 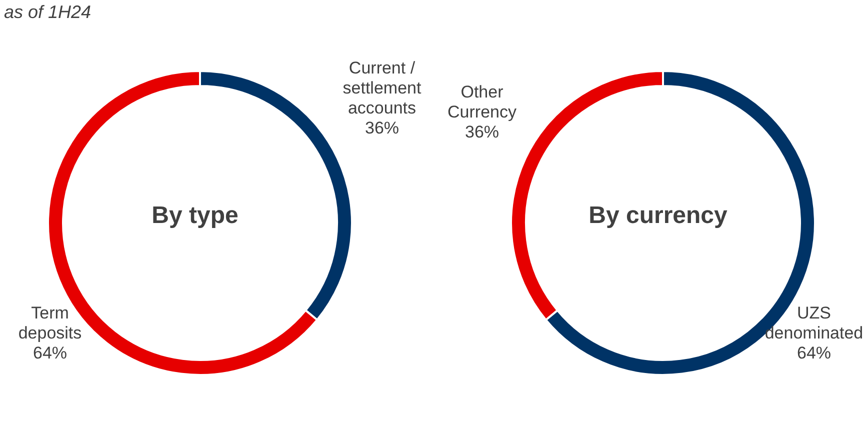 What do you see at coordinates (482, 102) in the screenshot?
I see `slice-label: Other Currency` at bounding box center [482, 102].